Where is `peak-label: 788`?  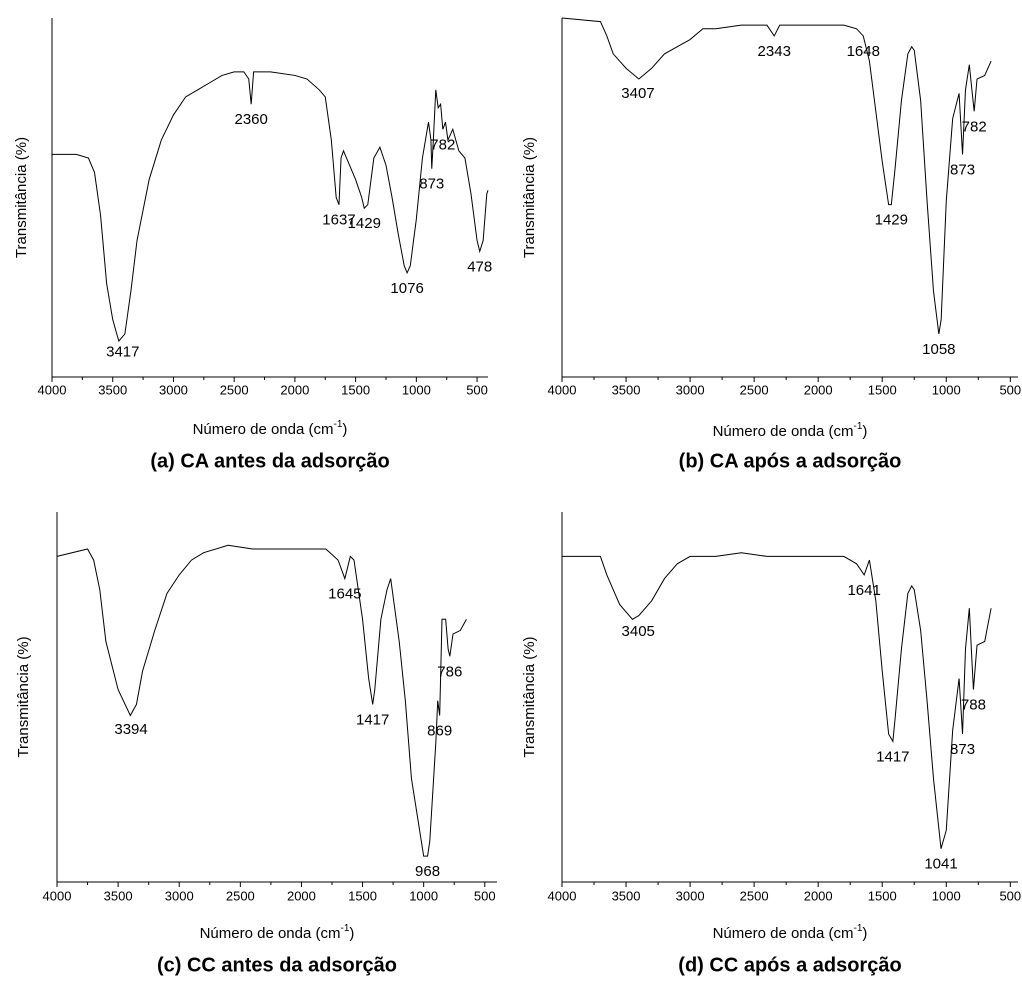
peak-label: 788 is located at coordinates (973, 705).